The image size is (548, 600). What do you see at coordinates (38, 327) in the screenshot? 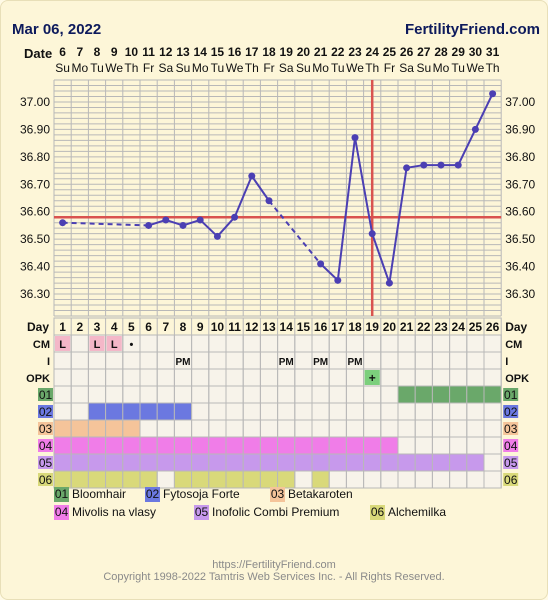
I see `day-label: Day` at bounding box center [38, 327].